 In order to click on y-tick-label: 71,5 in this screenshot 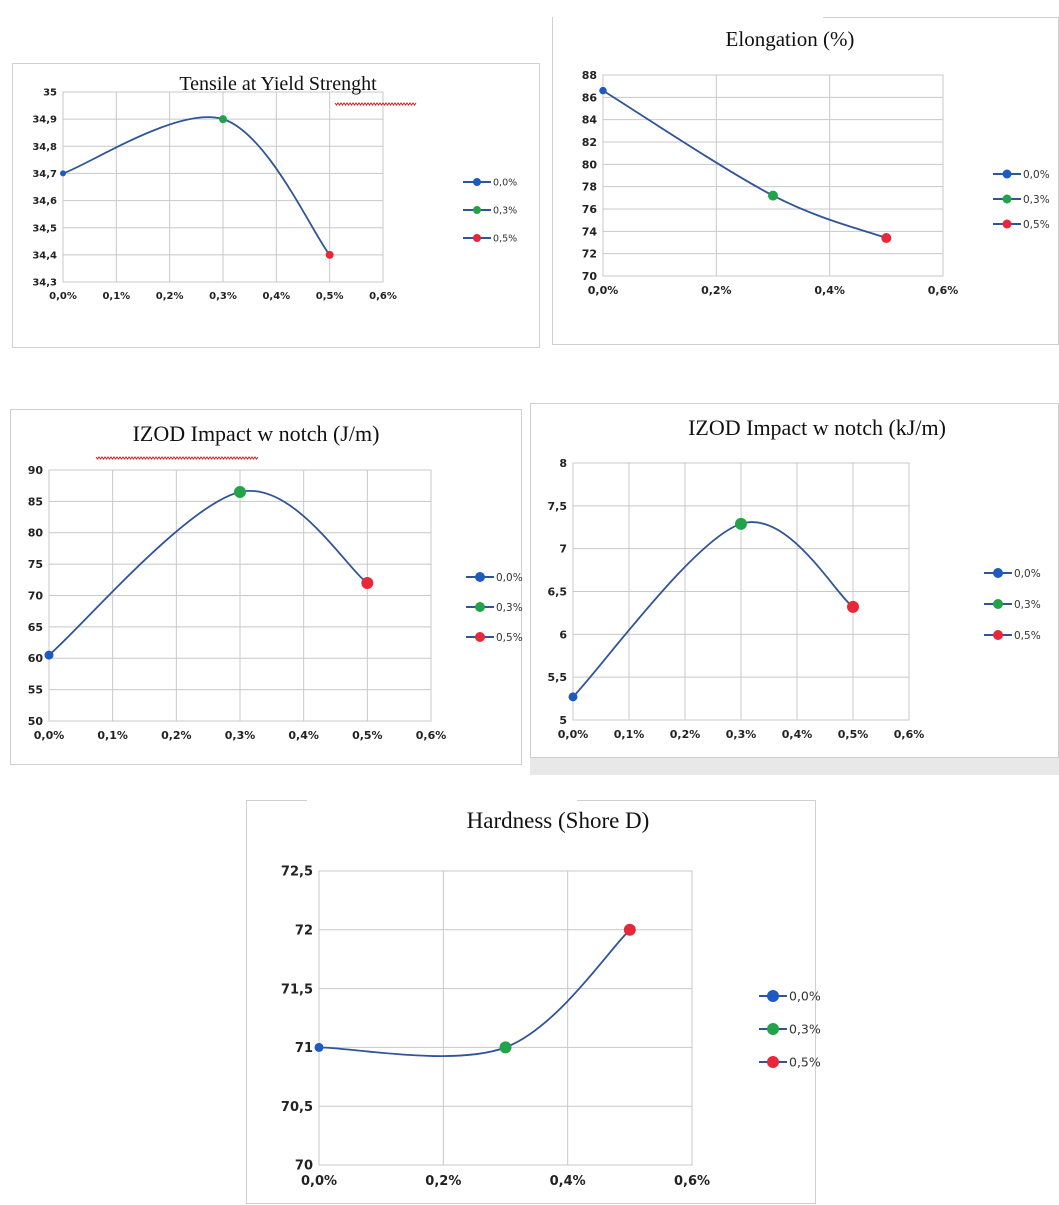, I will do `click(297, 989)`.